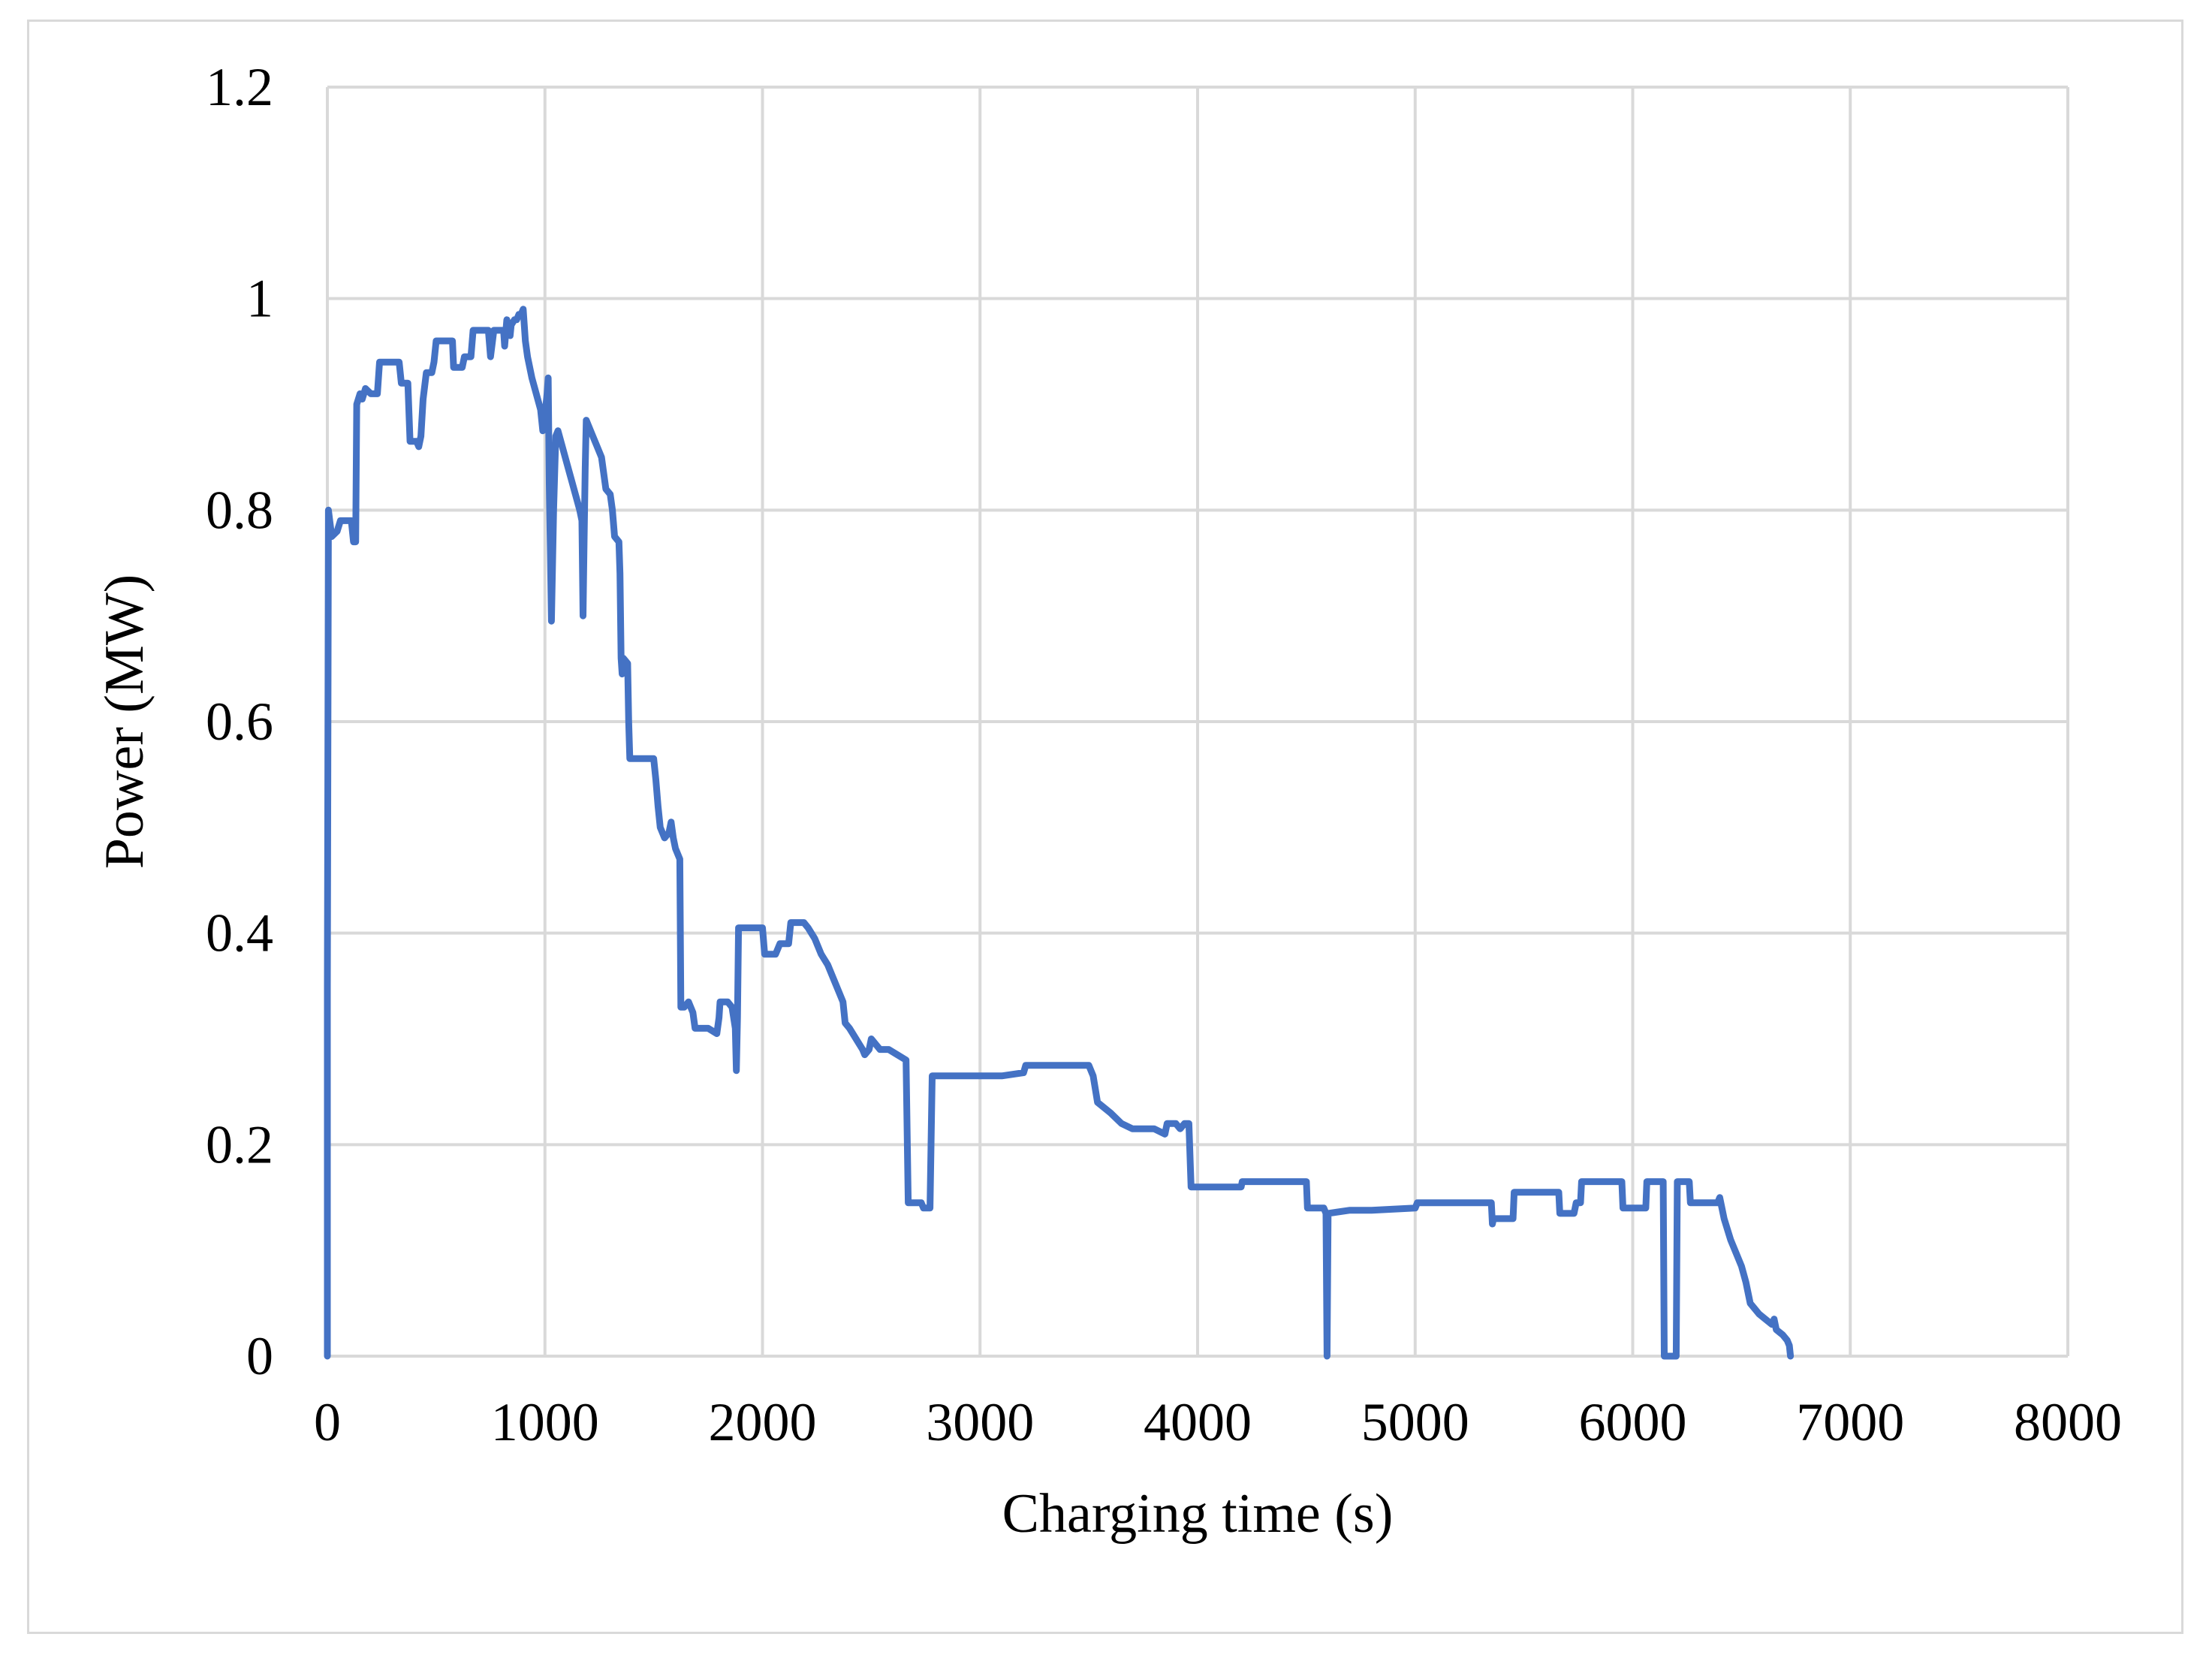 The width and height of the screenshot is (2212, 1655). Describe the element at coordinates (1198, 1422) in the screenshot. I see `x-tick-label-4000: 4000` at that location.